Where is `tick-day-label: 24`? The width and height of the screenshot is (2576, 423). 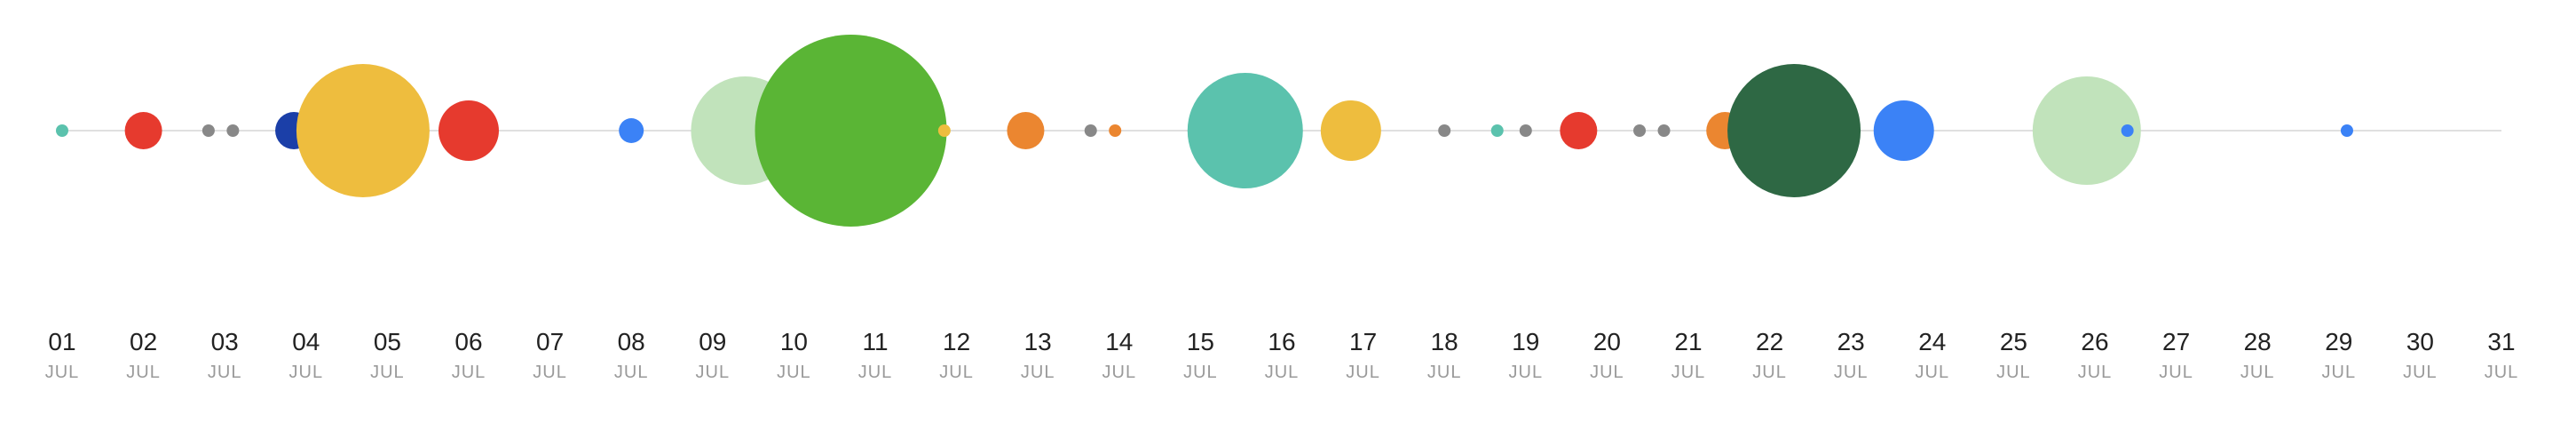
tick-day-label: 24 is located at coordinates (1932, 341).